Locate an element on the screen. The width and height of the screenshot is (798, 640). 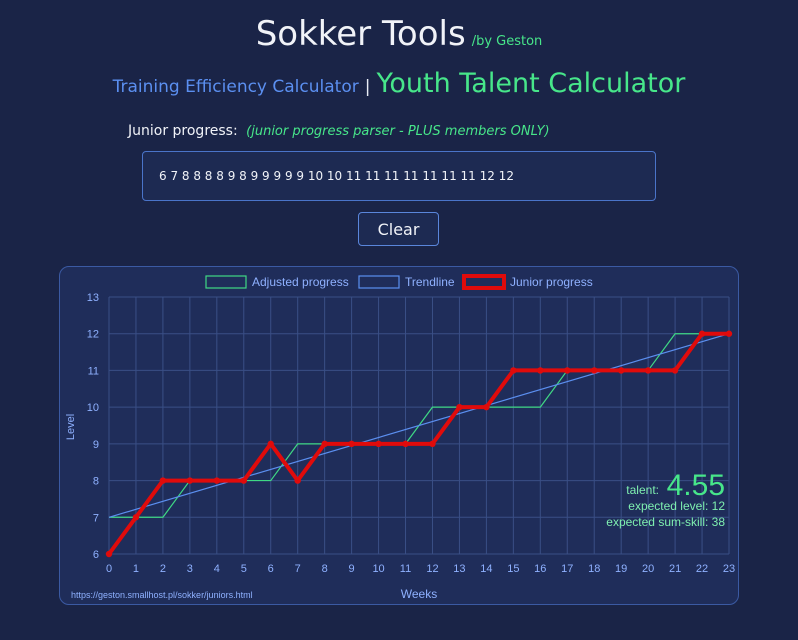
clear-button: Clear is located at coordinates (398, 229).